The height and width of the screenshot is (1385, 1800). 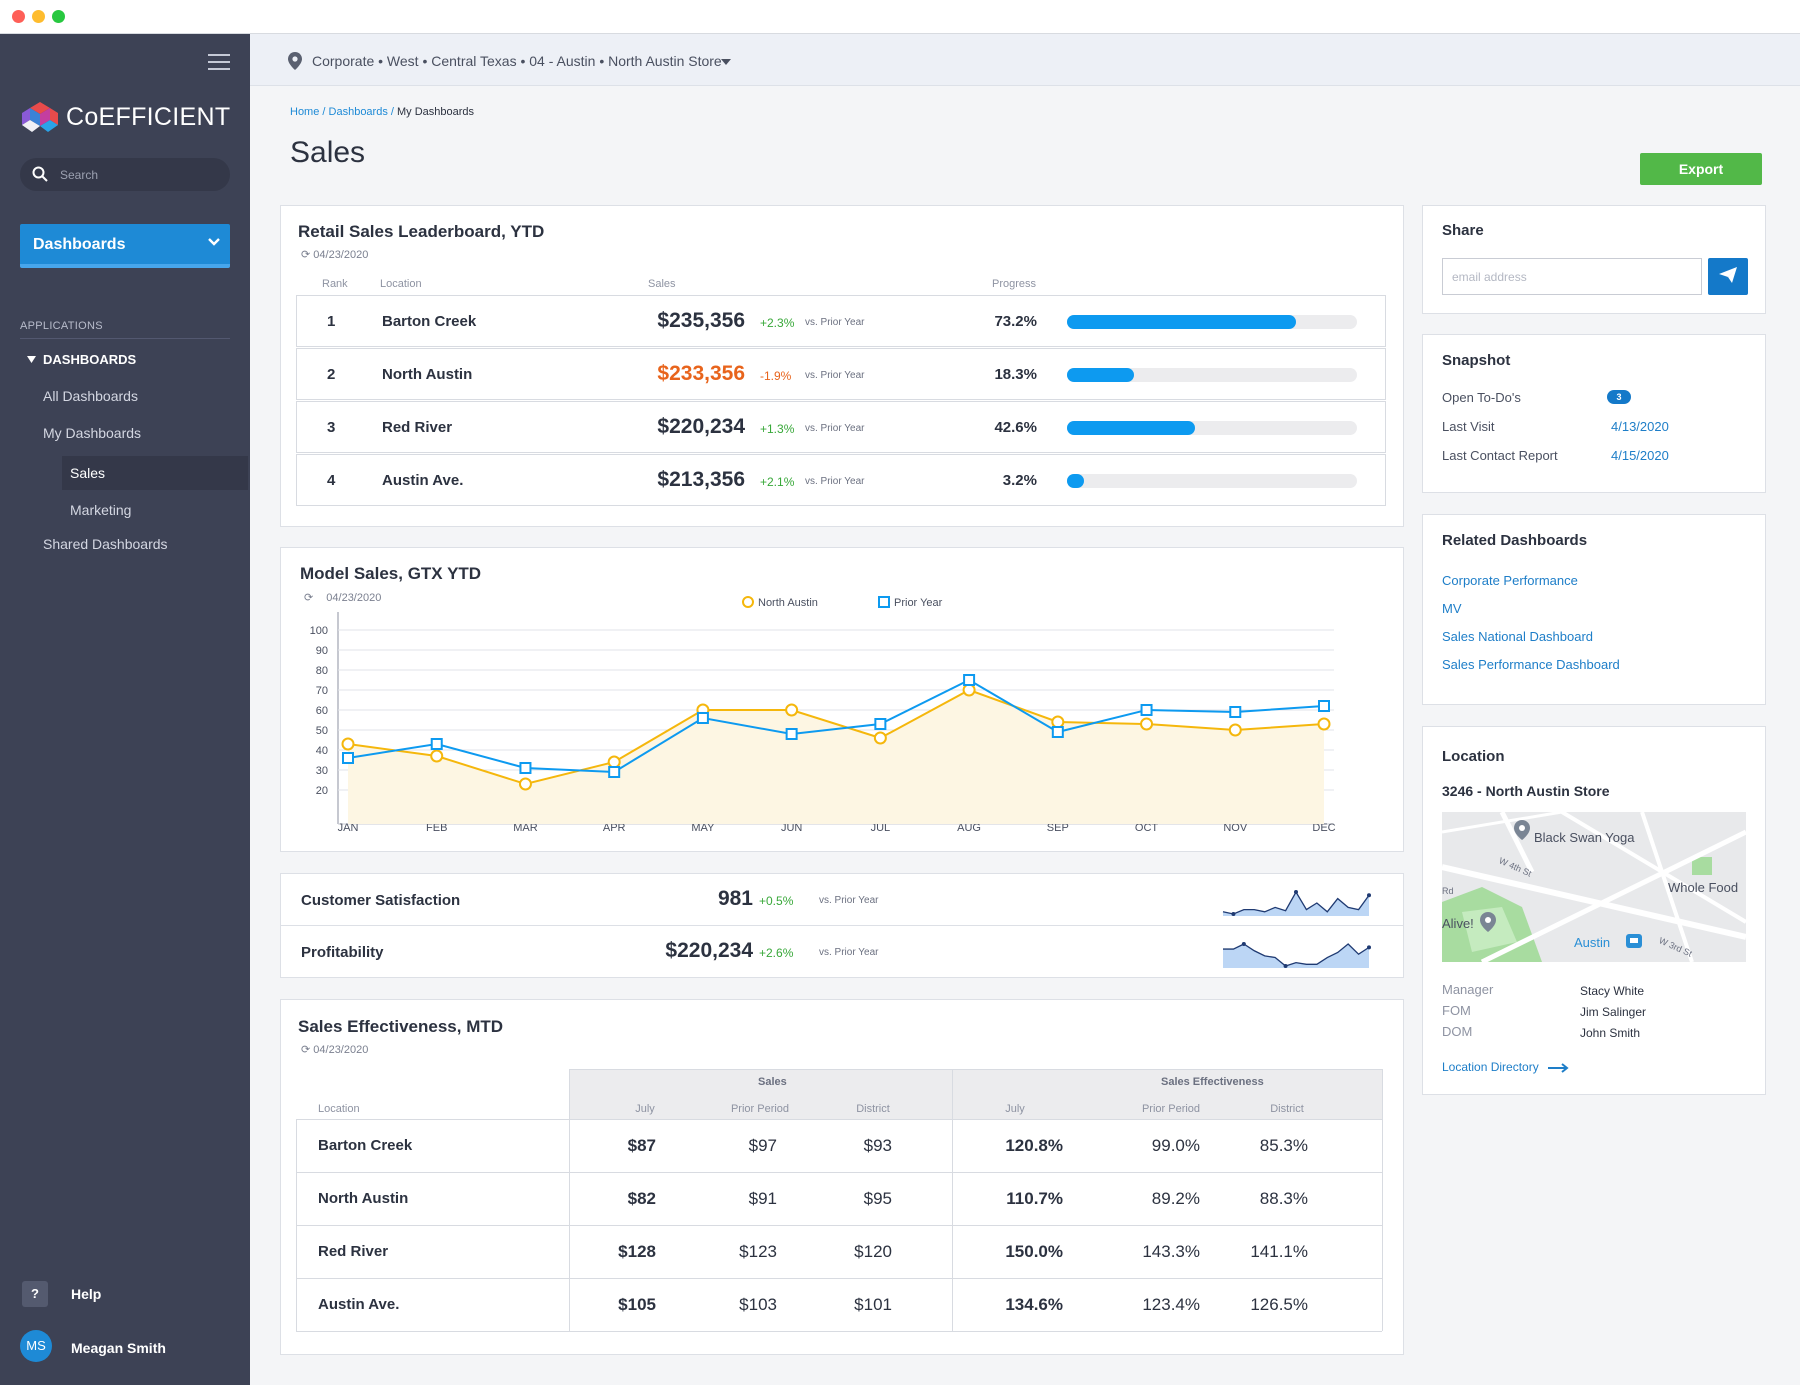 What do you see at coordinates (641, 1198) in the screenshot?
I see `table-cell: $82` at bounding box center [641, 1198].